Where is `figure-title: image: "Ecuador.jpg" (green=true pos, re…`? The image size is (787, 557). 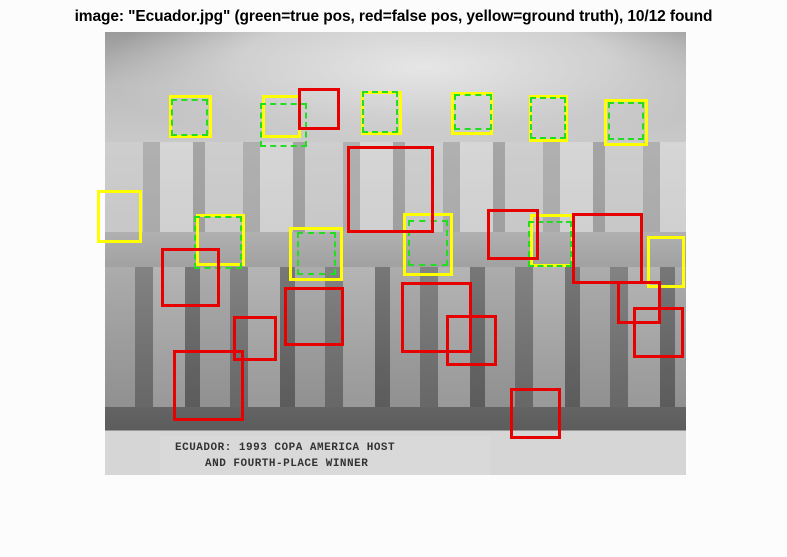
figure-title: image: "Ecuador.jpg" (green=true pos, re… is located at coordinates (393, 16).